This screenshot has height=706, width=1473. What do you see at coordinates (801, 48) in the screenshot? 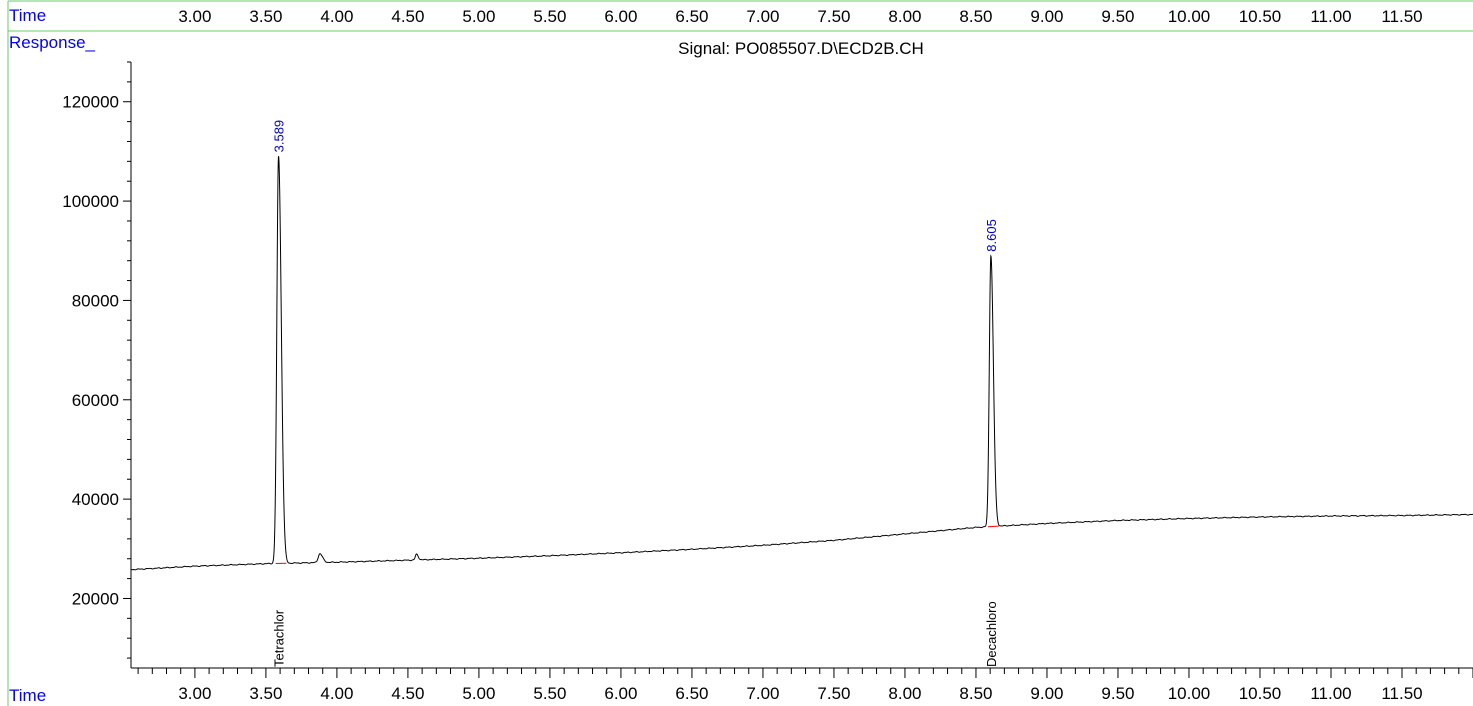
I see `chart-title: Signal: PO085507.D\ECD2B.CH` at bounding box center [801, 48].